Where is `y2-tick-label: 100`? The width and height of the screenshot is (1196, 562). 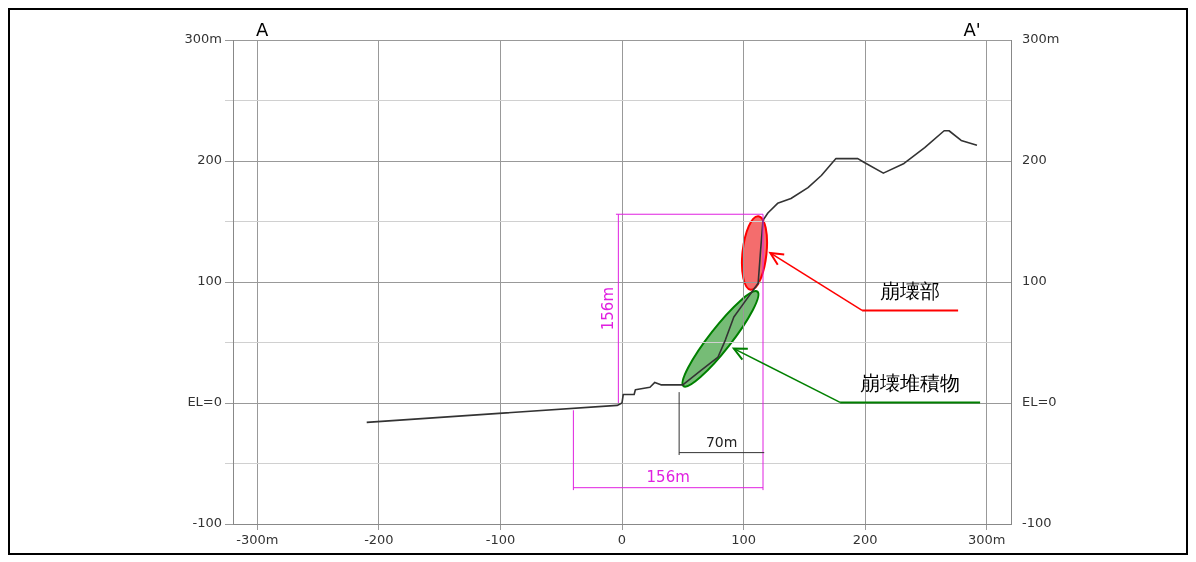 y2-tick-label: 100 is located at coordinates (1034, 281).